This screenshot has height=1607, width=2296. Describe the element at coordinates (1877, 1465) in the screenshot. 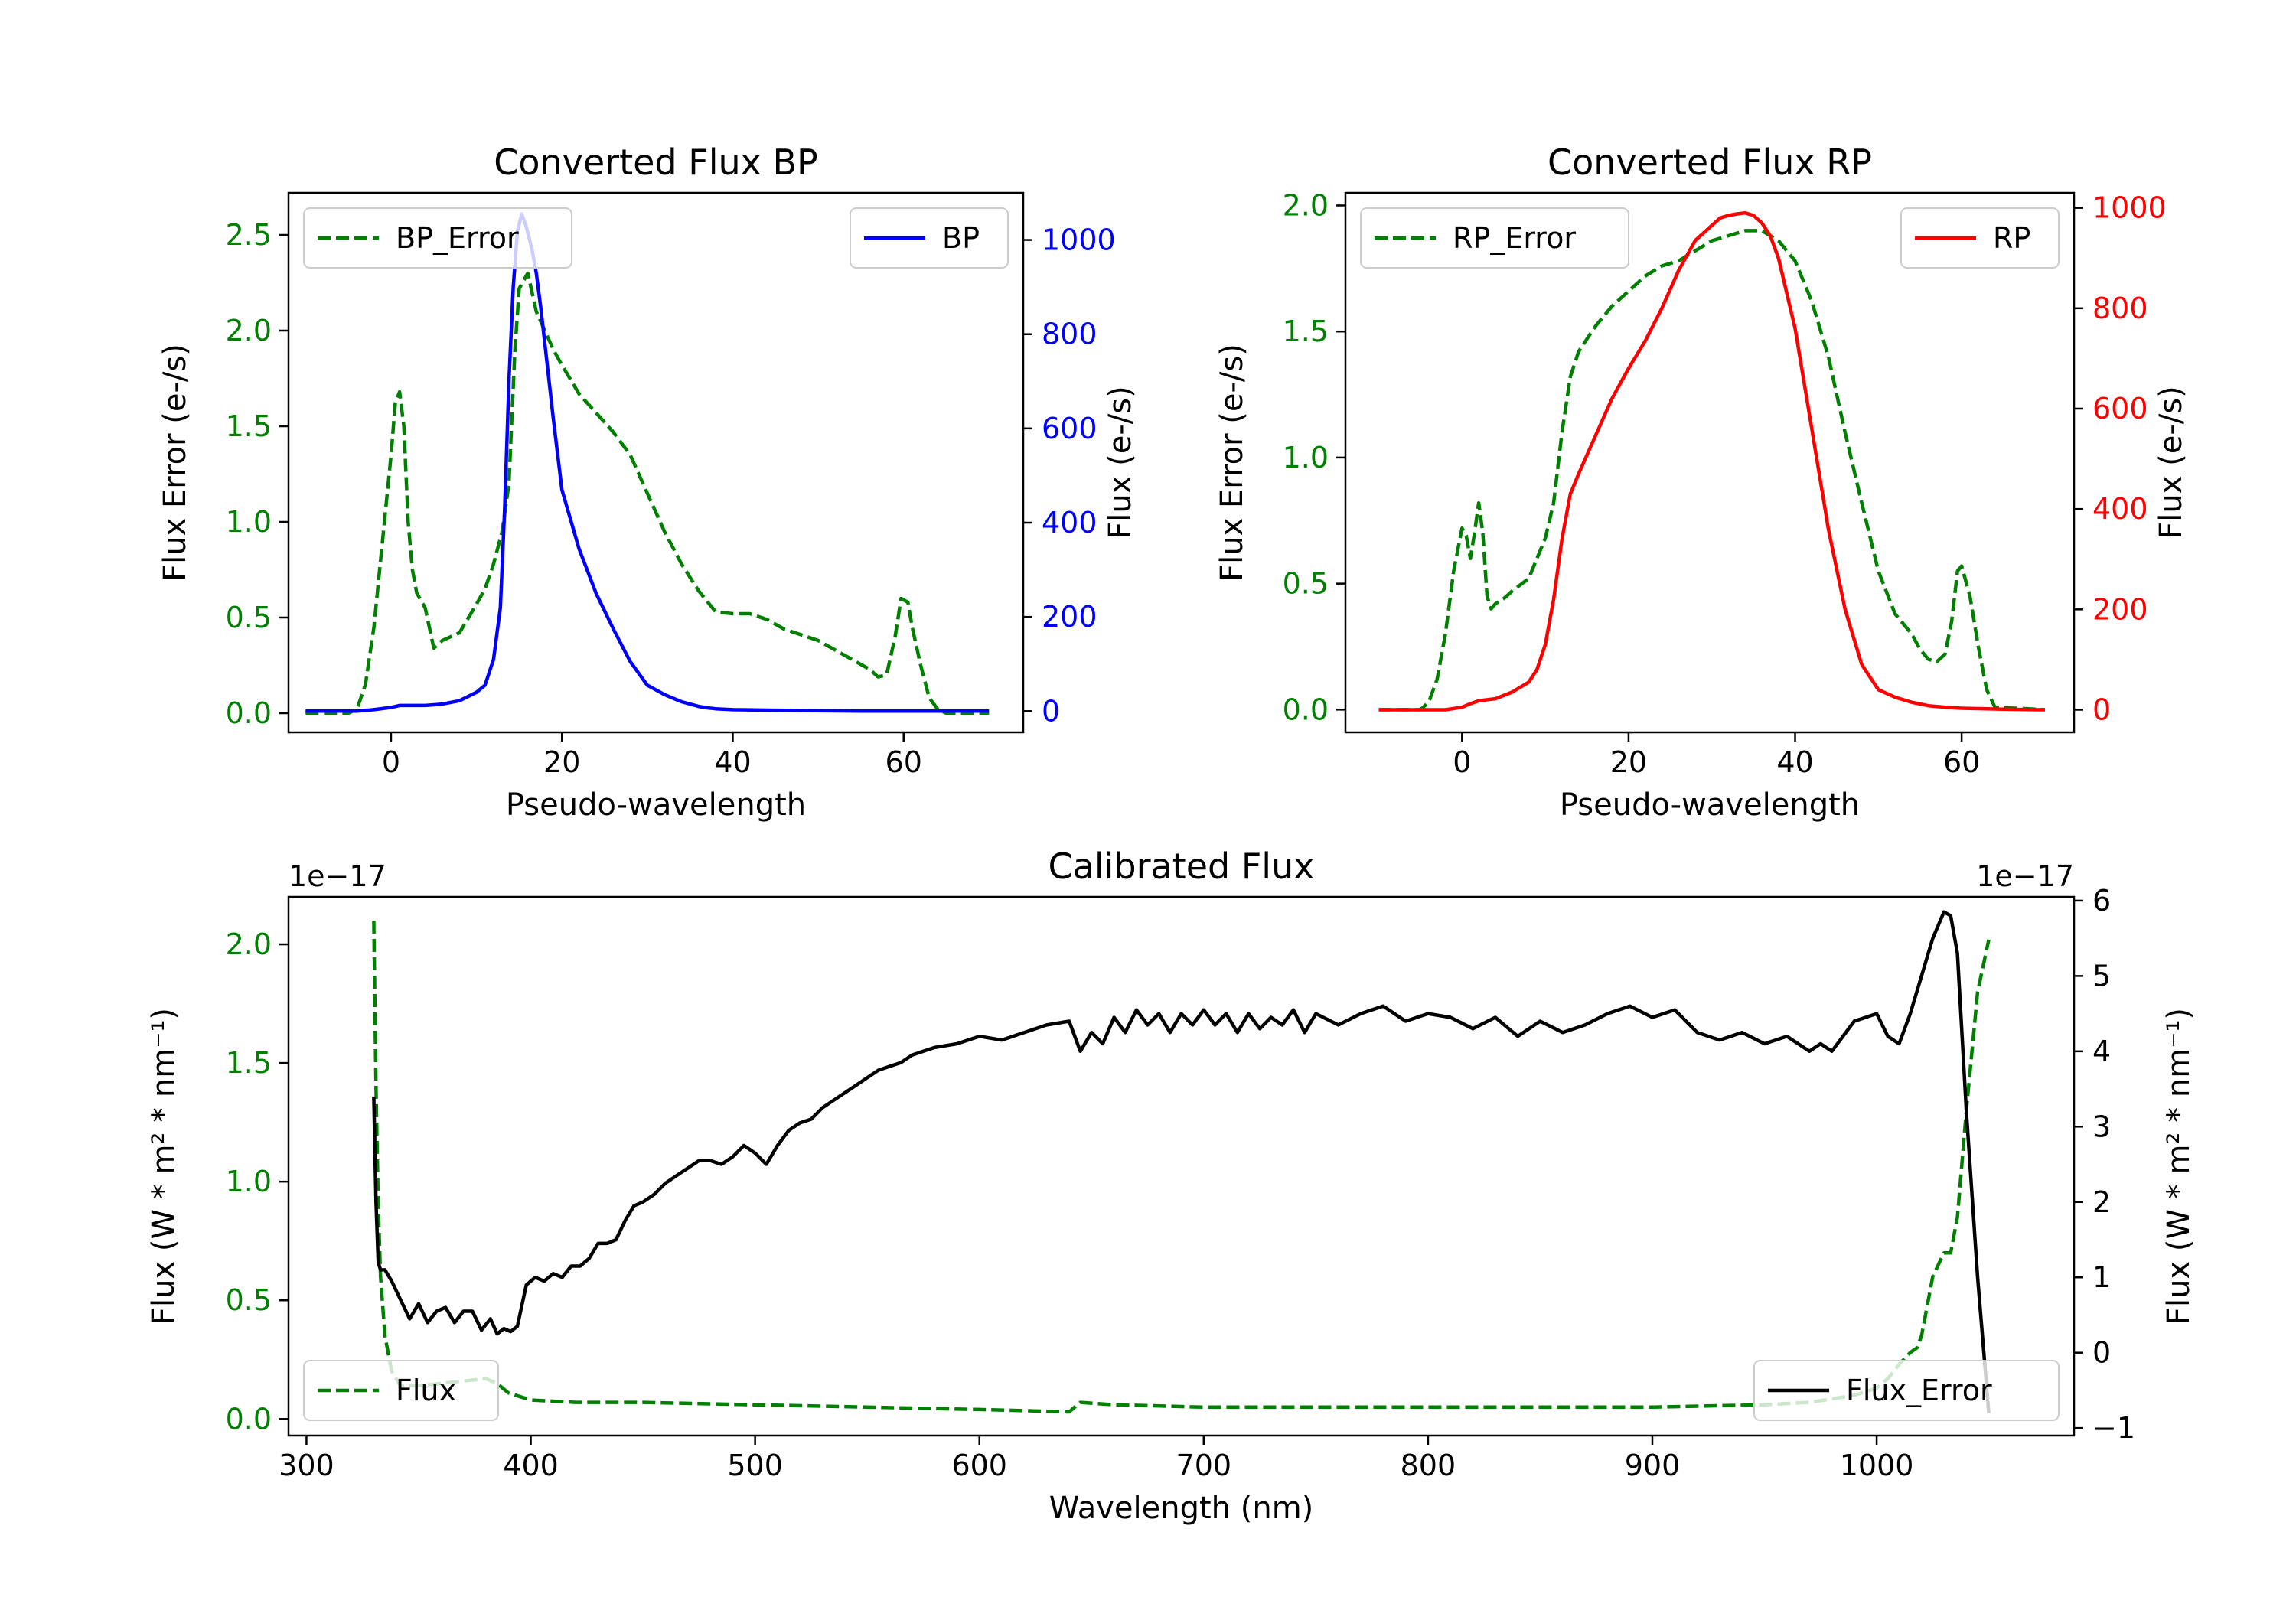

I see `x-tick-label: 1000` at that location.